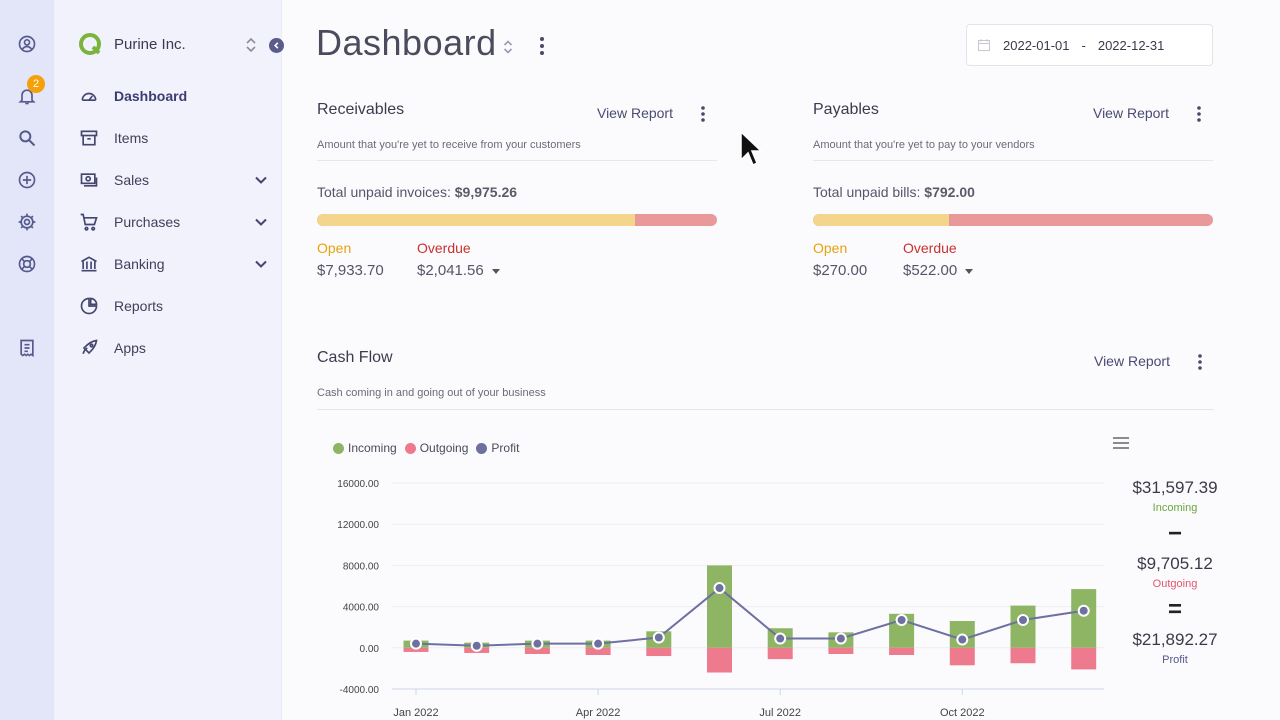 This screenshot has height=720, width=1280. What do you see at coordinates (361, 566) in the screenshot?
I see `y-tick-label: 8000.00` at bounding box center [361, 566].